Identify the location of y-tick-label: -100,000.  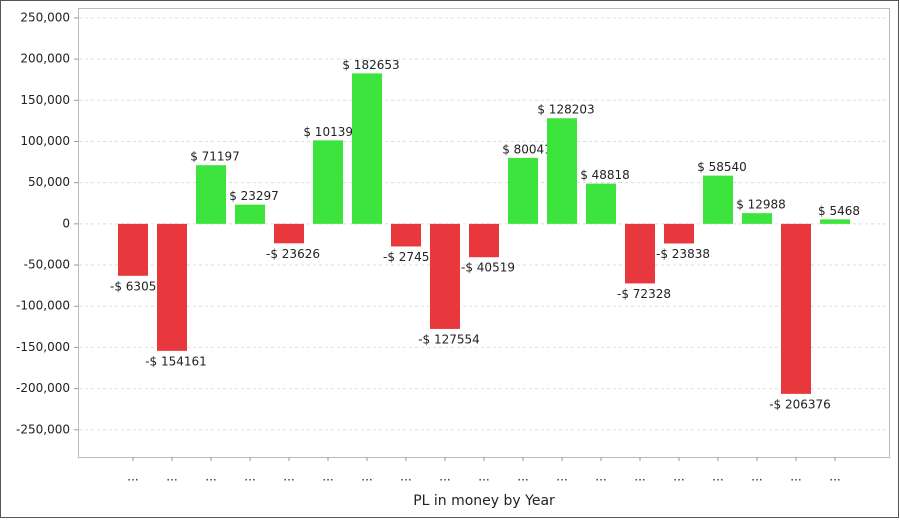
(43, 306).